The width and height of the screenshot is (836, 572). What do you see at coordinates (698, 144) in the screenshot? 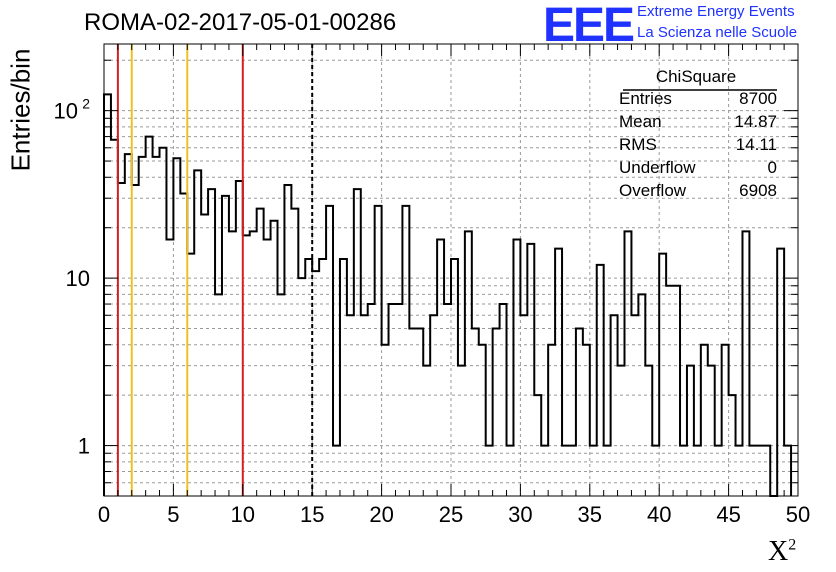
I see `stats-row-rms: RMS 14.11` at bounding box center [698, 144].